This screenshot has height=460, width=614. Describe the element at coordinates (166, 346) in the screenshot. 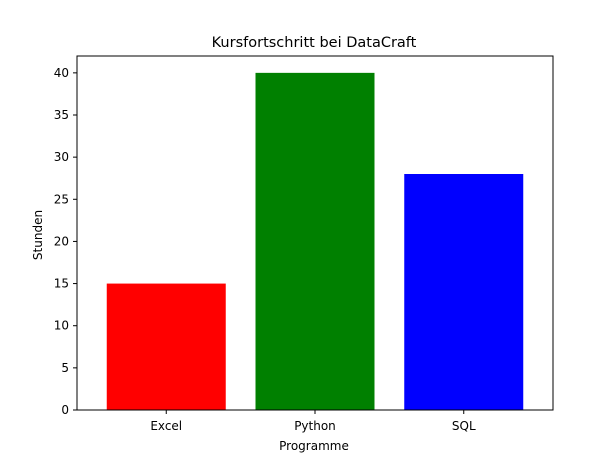

I see `bar-excel` at that location.